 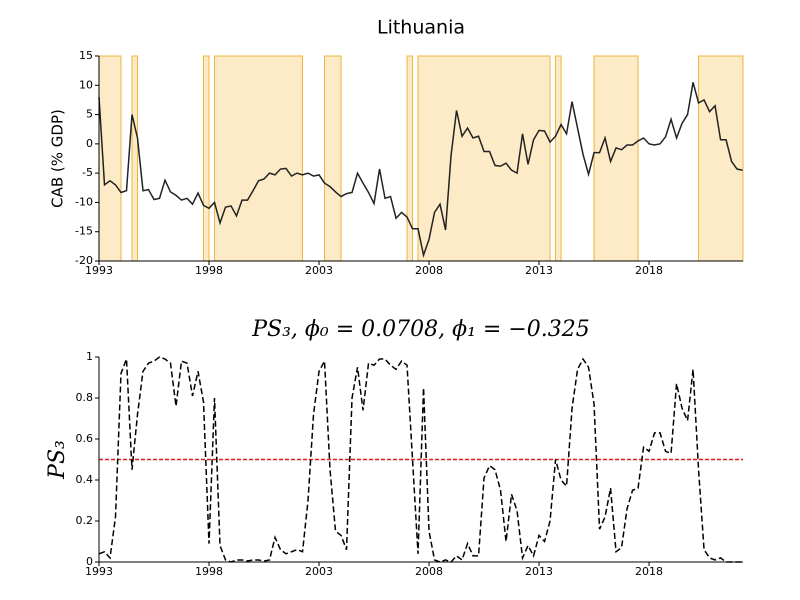 I want to click on y-tick-label: 5, so click(x=89, y=114).